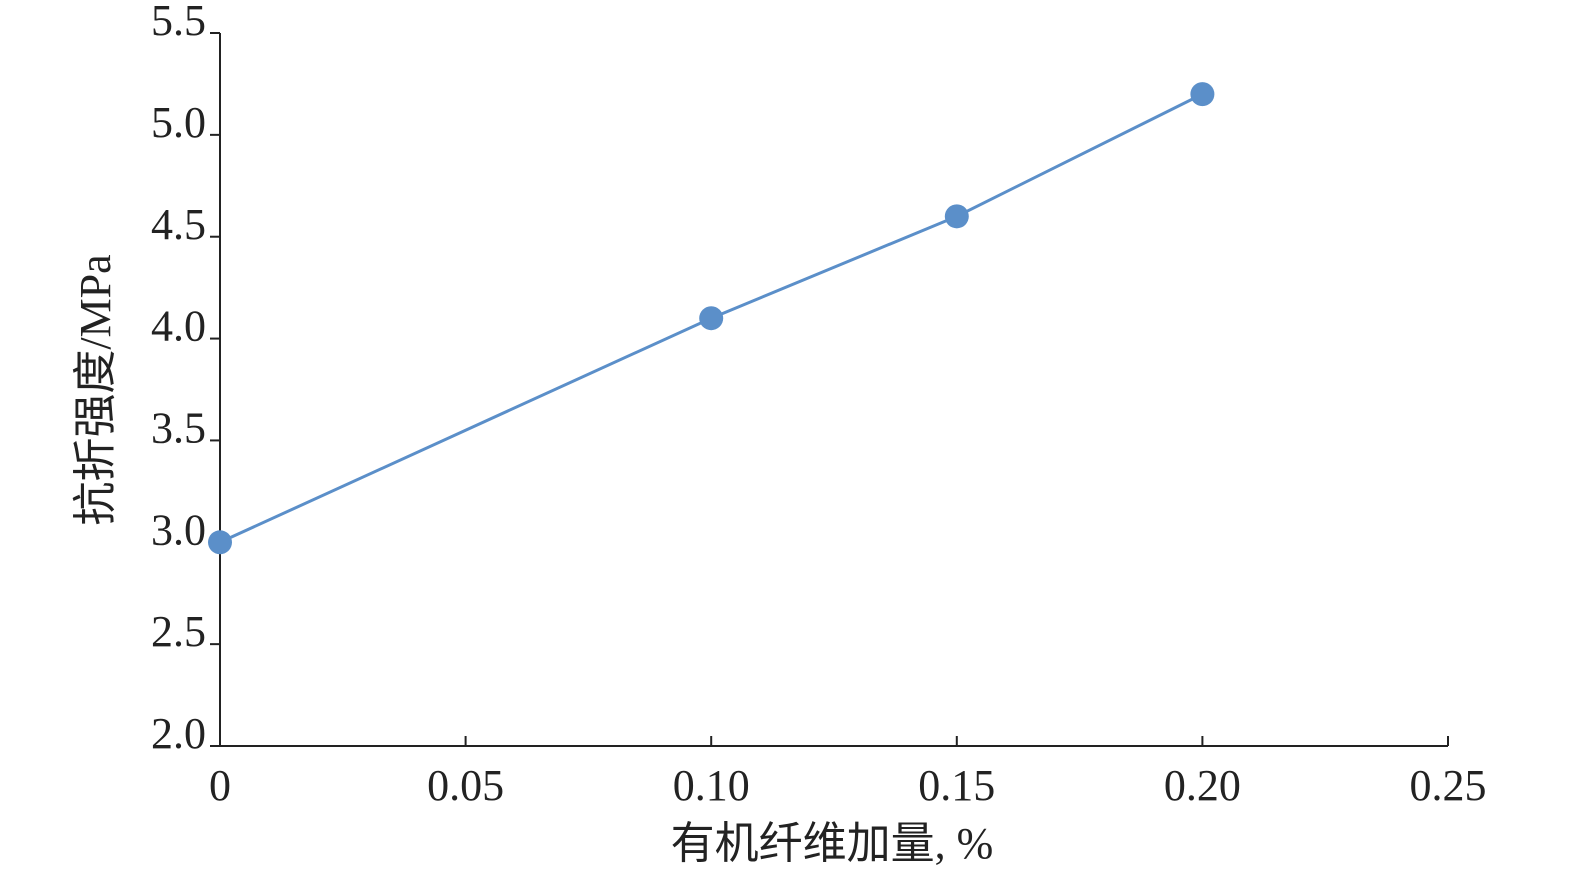  Describe the element at coordinates (220, 785) in the screenshot. I see `x-tick-label: 0` at that location.